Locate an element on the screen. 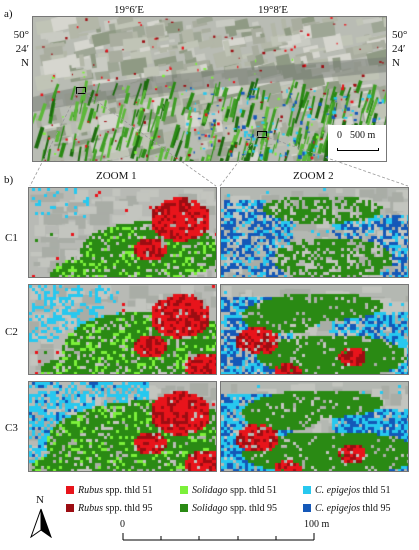  zoom1-c2-map is located at coordinates (122, 329).